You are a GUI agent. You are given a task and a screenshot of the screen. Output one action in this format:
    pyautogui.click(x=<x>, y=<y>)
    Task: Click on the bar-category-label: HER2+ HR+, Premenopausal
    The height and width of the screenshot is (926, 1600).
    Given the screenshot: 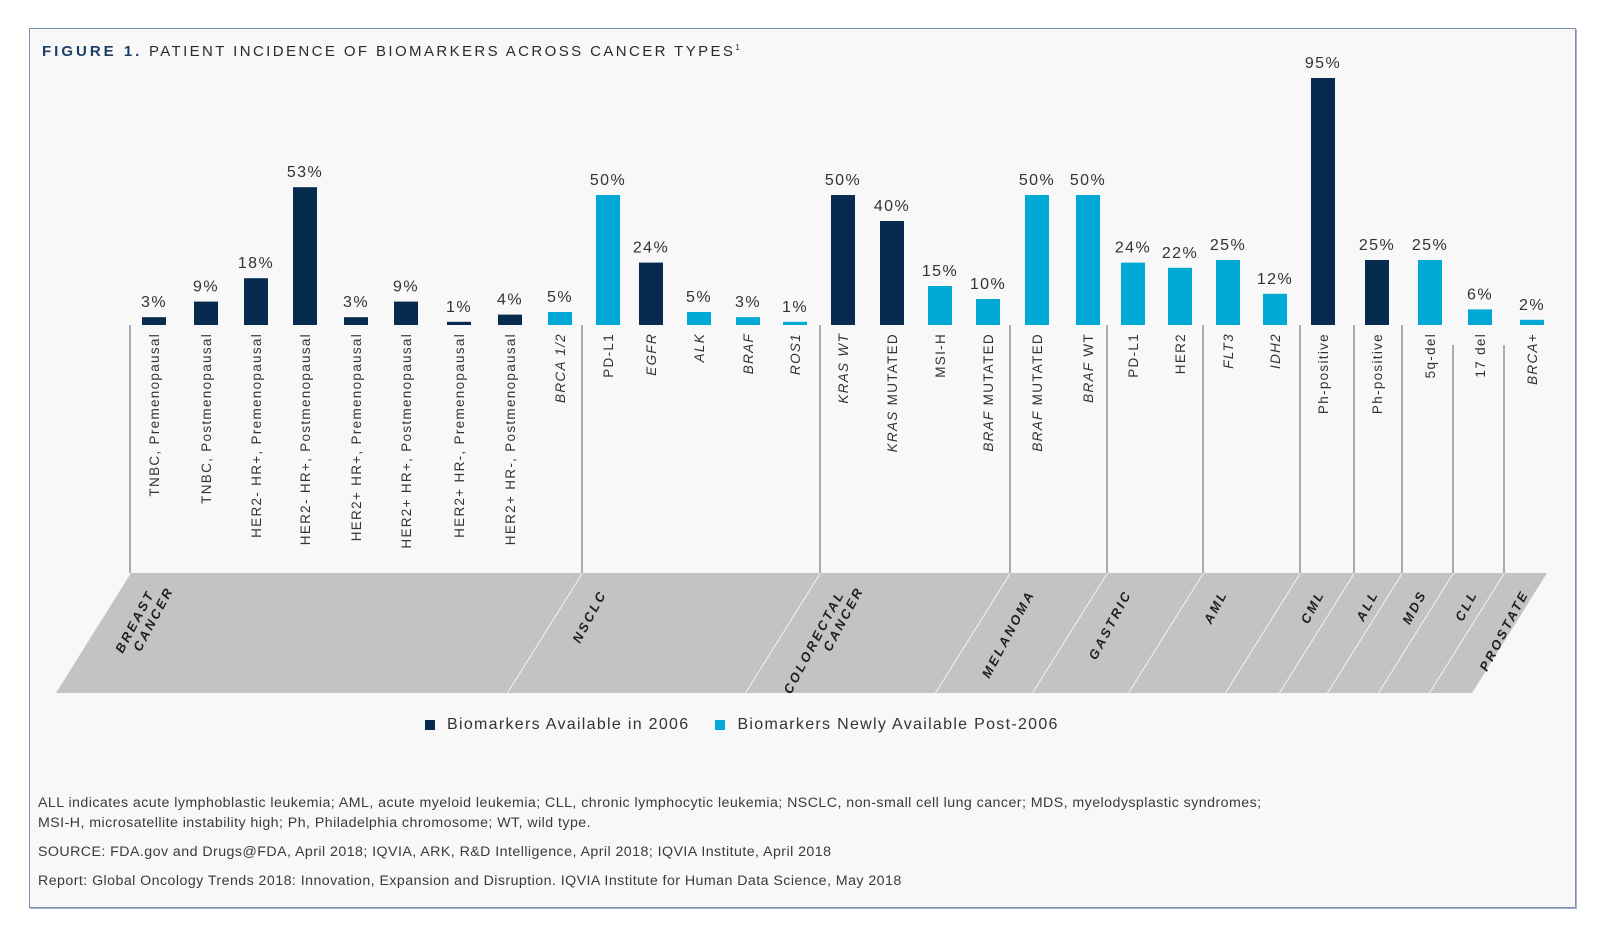 What is the action you would take?
    pyautogui.click(x=356, y=437)
    